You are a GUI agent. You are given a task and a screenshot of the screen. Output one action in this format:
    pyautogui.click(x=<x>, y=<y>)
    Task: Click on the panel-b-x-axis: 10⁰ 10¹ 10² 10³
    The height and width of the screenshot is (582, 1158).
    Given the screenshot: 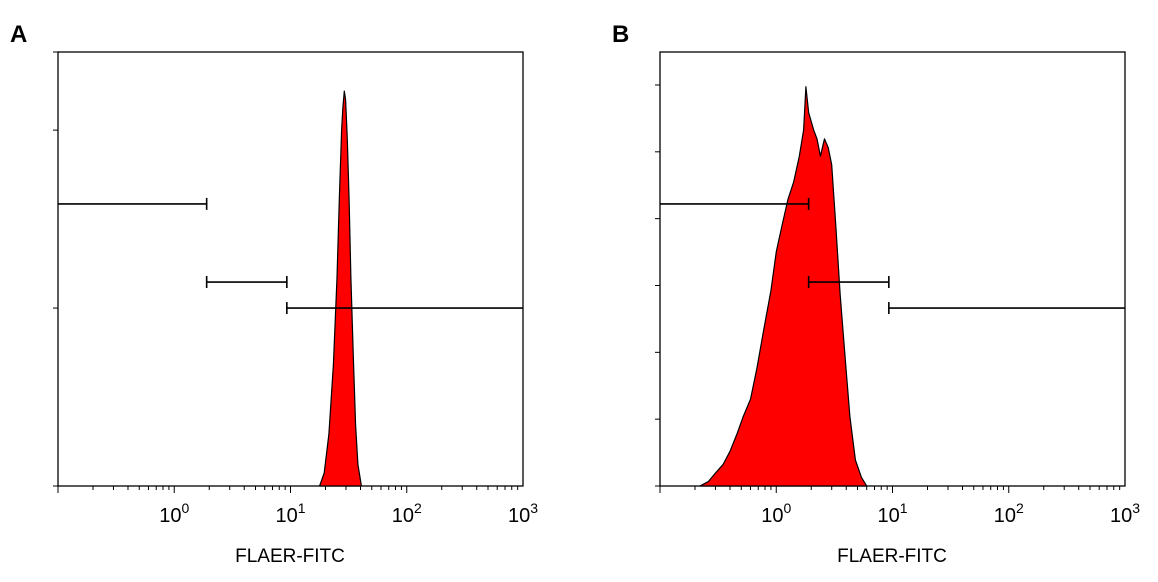 What is the action you would take?
    pyautogui.click(x=899, y=506)
    